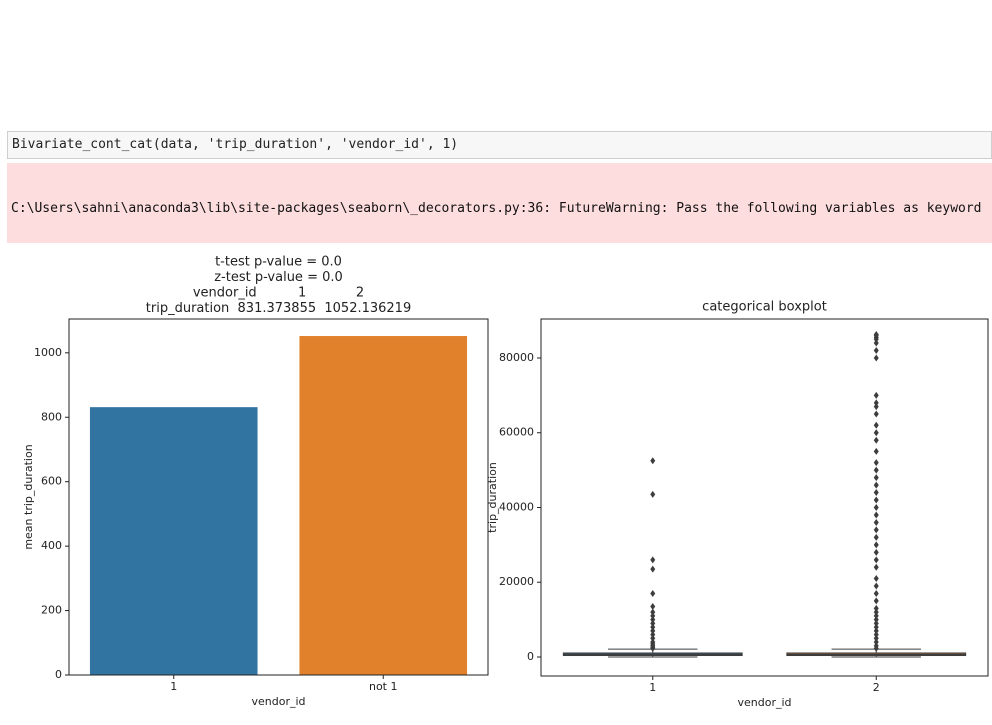 Image resolution: width=992 pixels, height=725 pixels. Describe the element at coordinates (278, 293) in the screenshot. I see `chart-title: vendor_id 1 2` at that location.